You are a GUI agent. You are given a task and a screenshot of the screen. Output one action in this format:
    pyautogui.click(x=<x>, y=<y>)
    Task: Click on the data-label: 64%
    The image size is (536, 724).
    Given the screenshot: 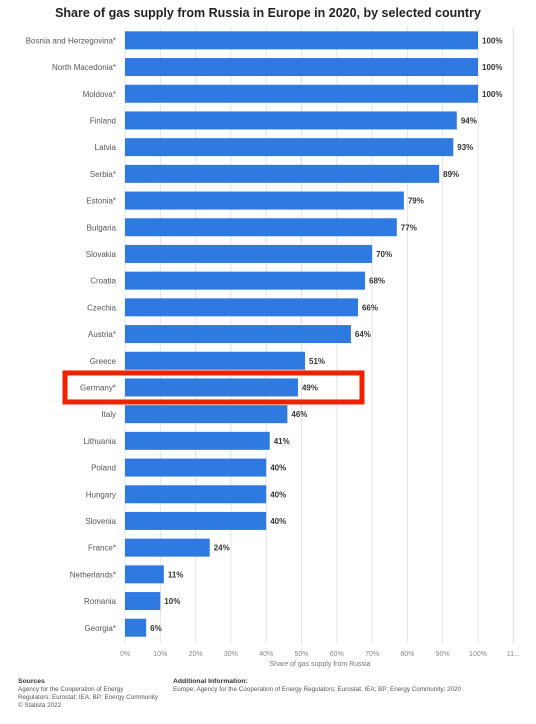 What is the action you would take?
    pyautogui.click(x=363, y=334)
    